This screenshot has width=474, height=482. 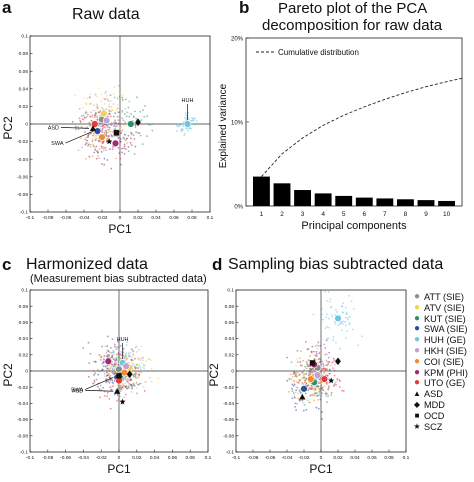 I want to click on panel-d-sample-cloud, so click(x=325, y=355).